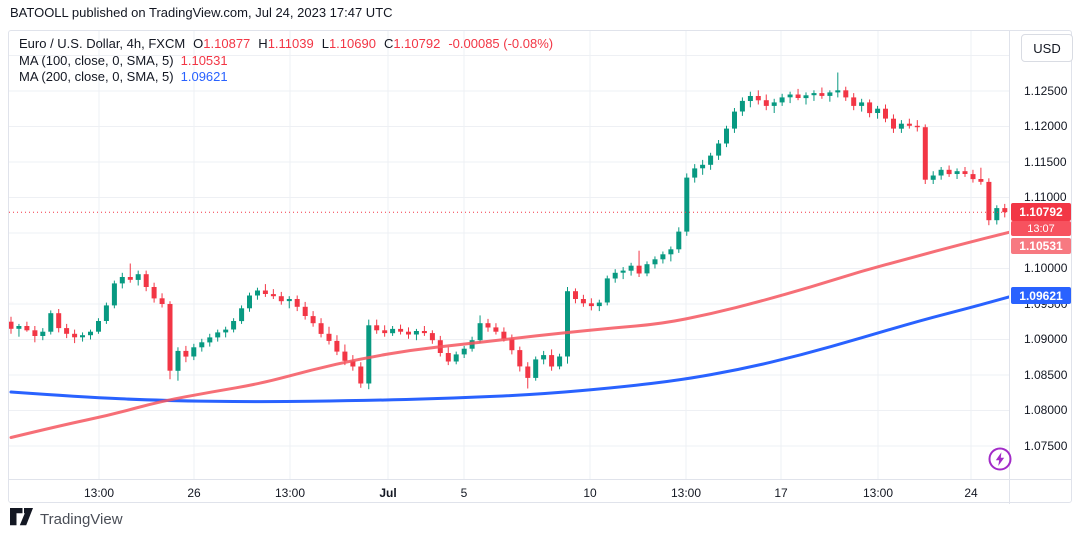  I want to click on time-label: Jul, so click(388, 493).